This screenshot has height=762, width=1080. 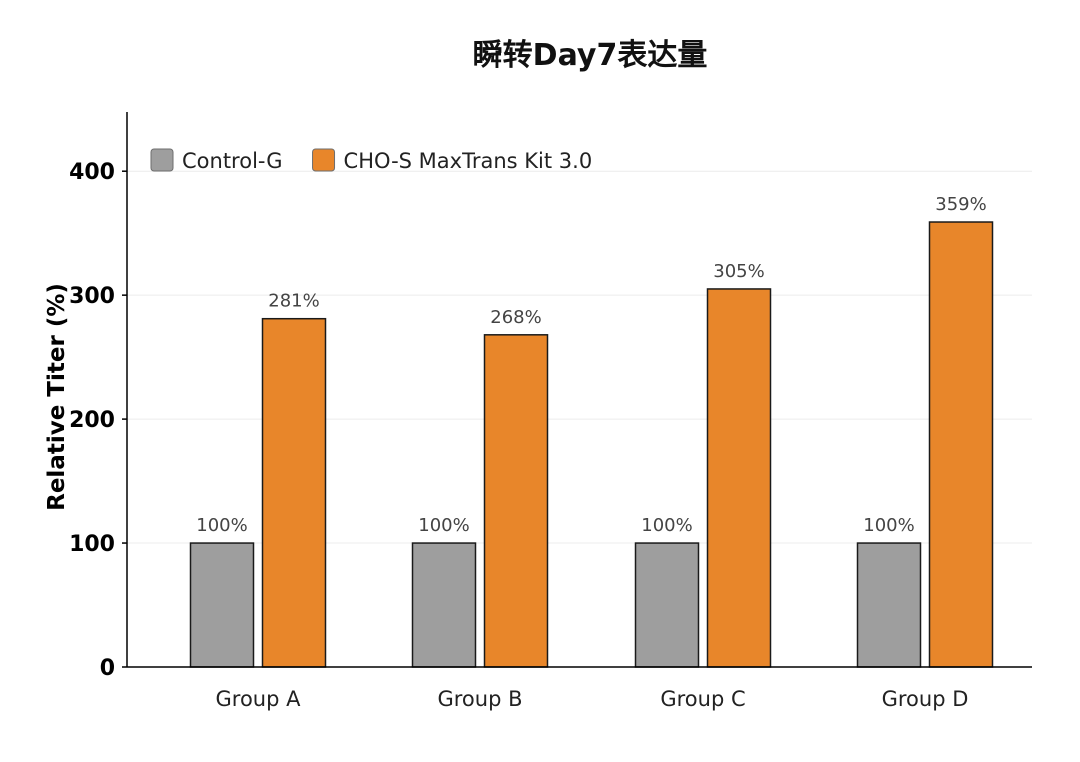 What do you see at coordinates (92, 172) in the screenshot?
I see `y-tick-label: 400` at bounding box center [92, 172].